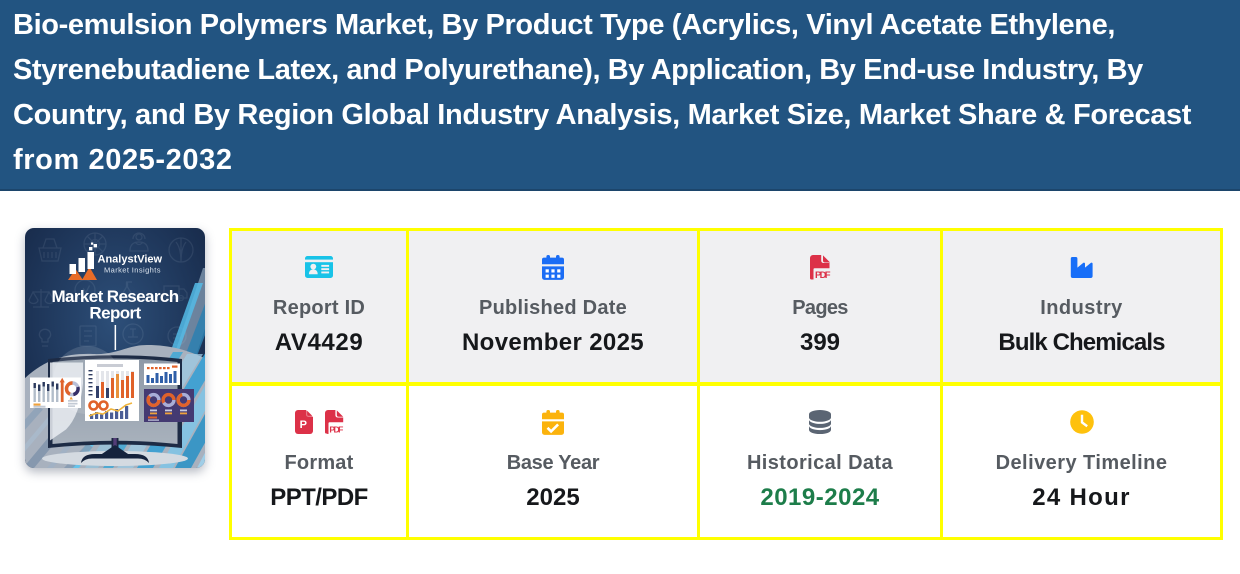  Describe the element at coordinates (115, 313) in the screenshot. I see `svg-text: Report` at that location.